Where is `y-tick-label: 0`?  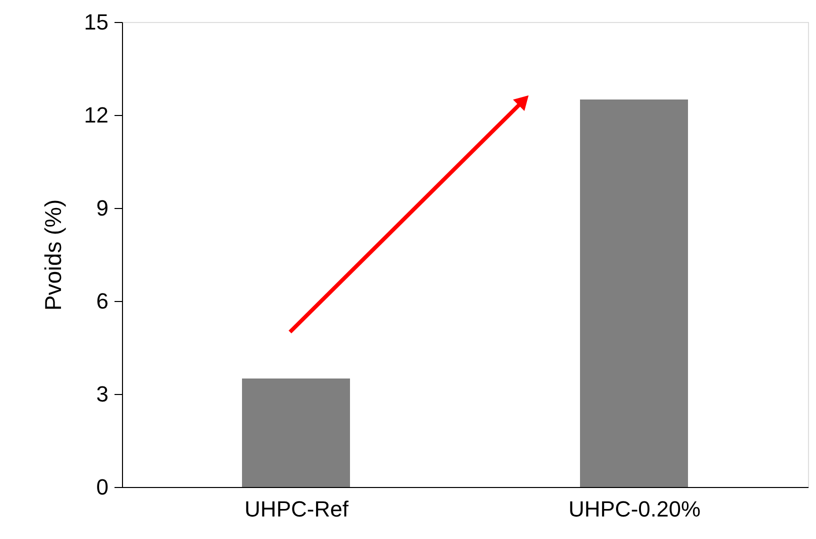
y-tick-label: 0 is located at coordinates (102, 487).